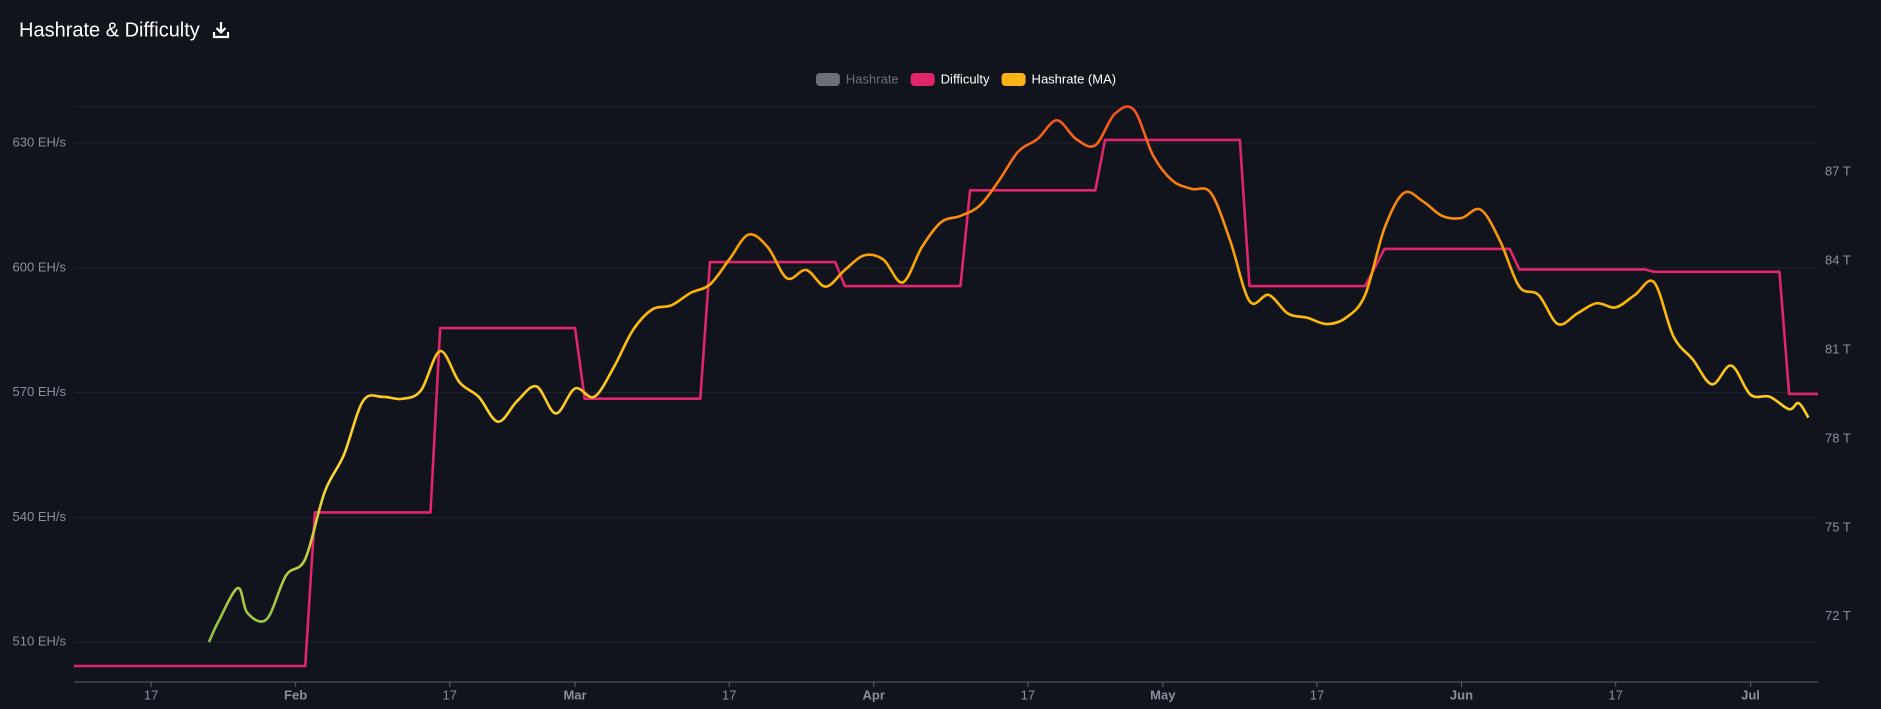  I want to click on chart-title: Hashrate & Difficulty, so click(109, 30).